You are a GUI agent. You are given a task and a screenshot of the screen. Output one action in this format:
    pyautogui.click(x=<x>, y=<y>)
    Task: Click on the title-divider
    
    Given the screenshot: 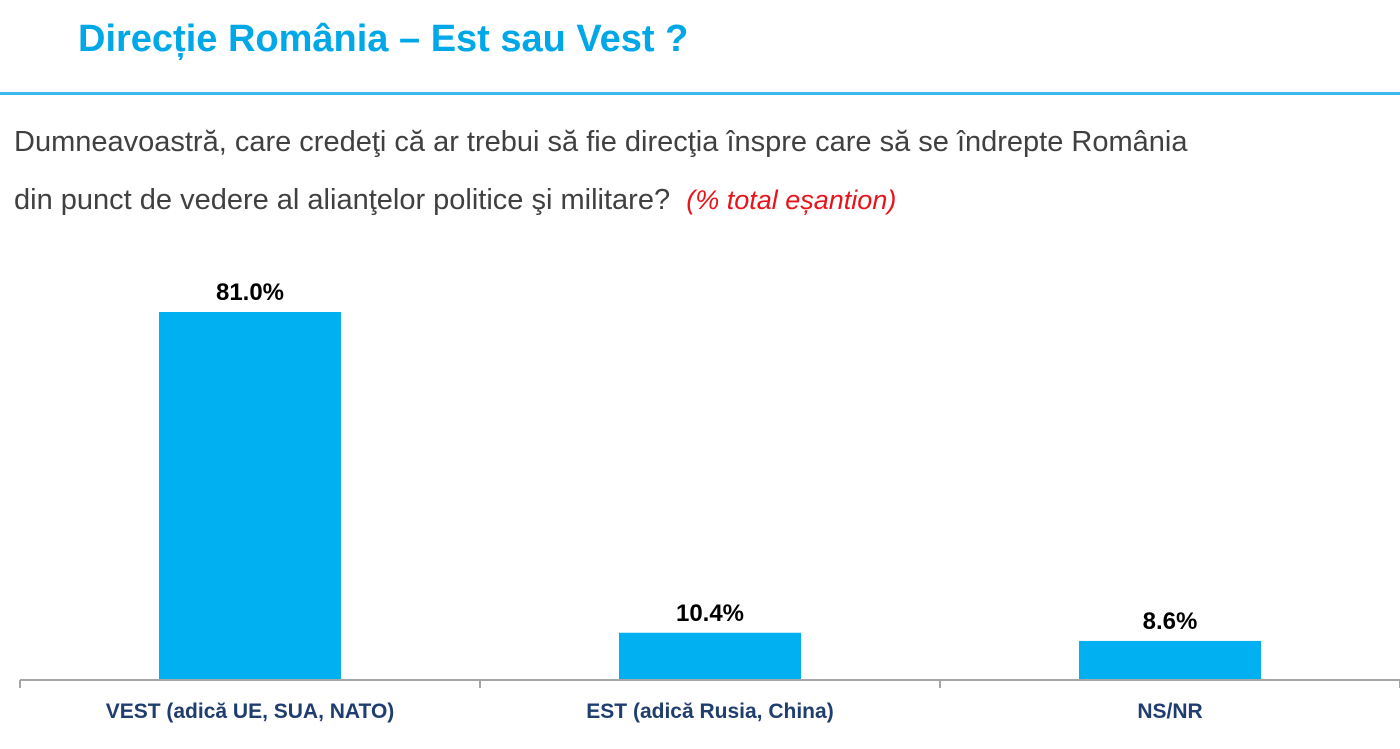 What is the action you would take?
    pyautogui.click(x=700, y=93)
    